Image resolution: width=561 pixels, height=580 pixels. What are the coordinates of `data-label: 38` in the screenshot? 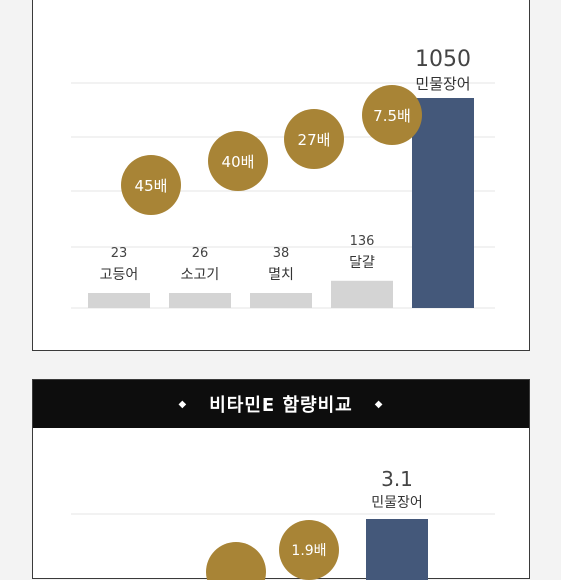 It's located at (281, 253).